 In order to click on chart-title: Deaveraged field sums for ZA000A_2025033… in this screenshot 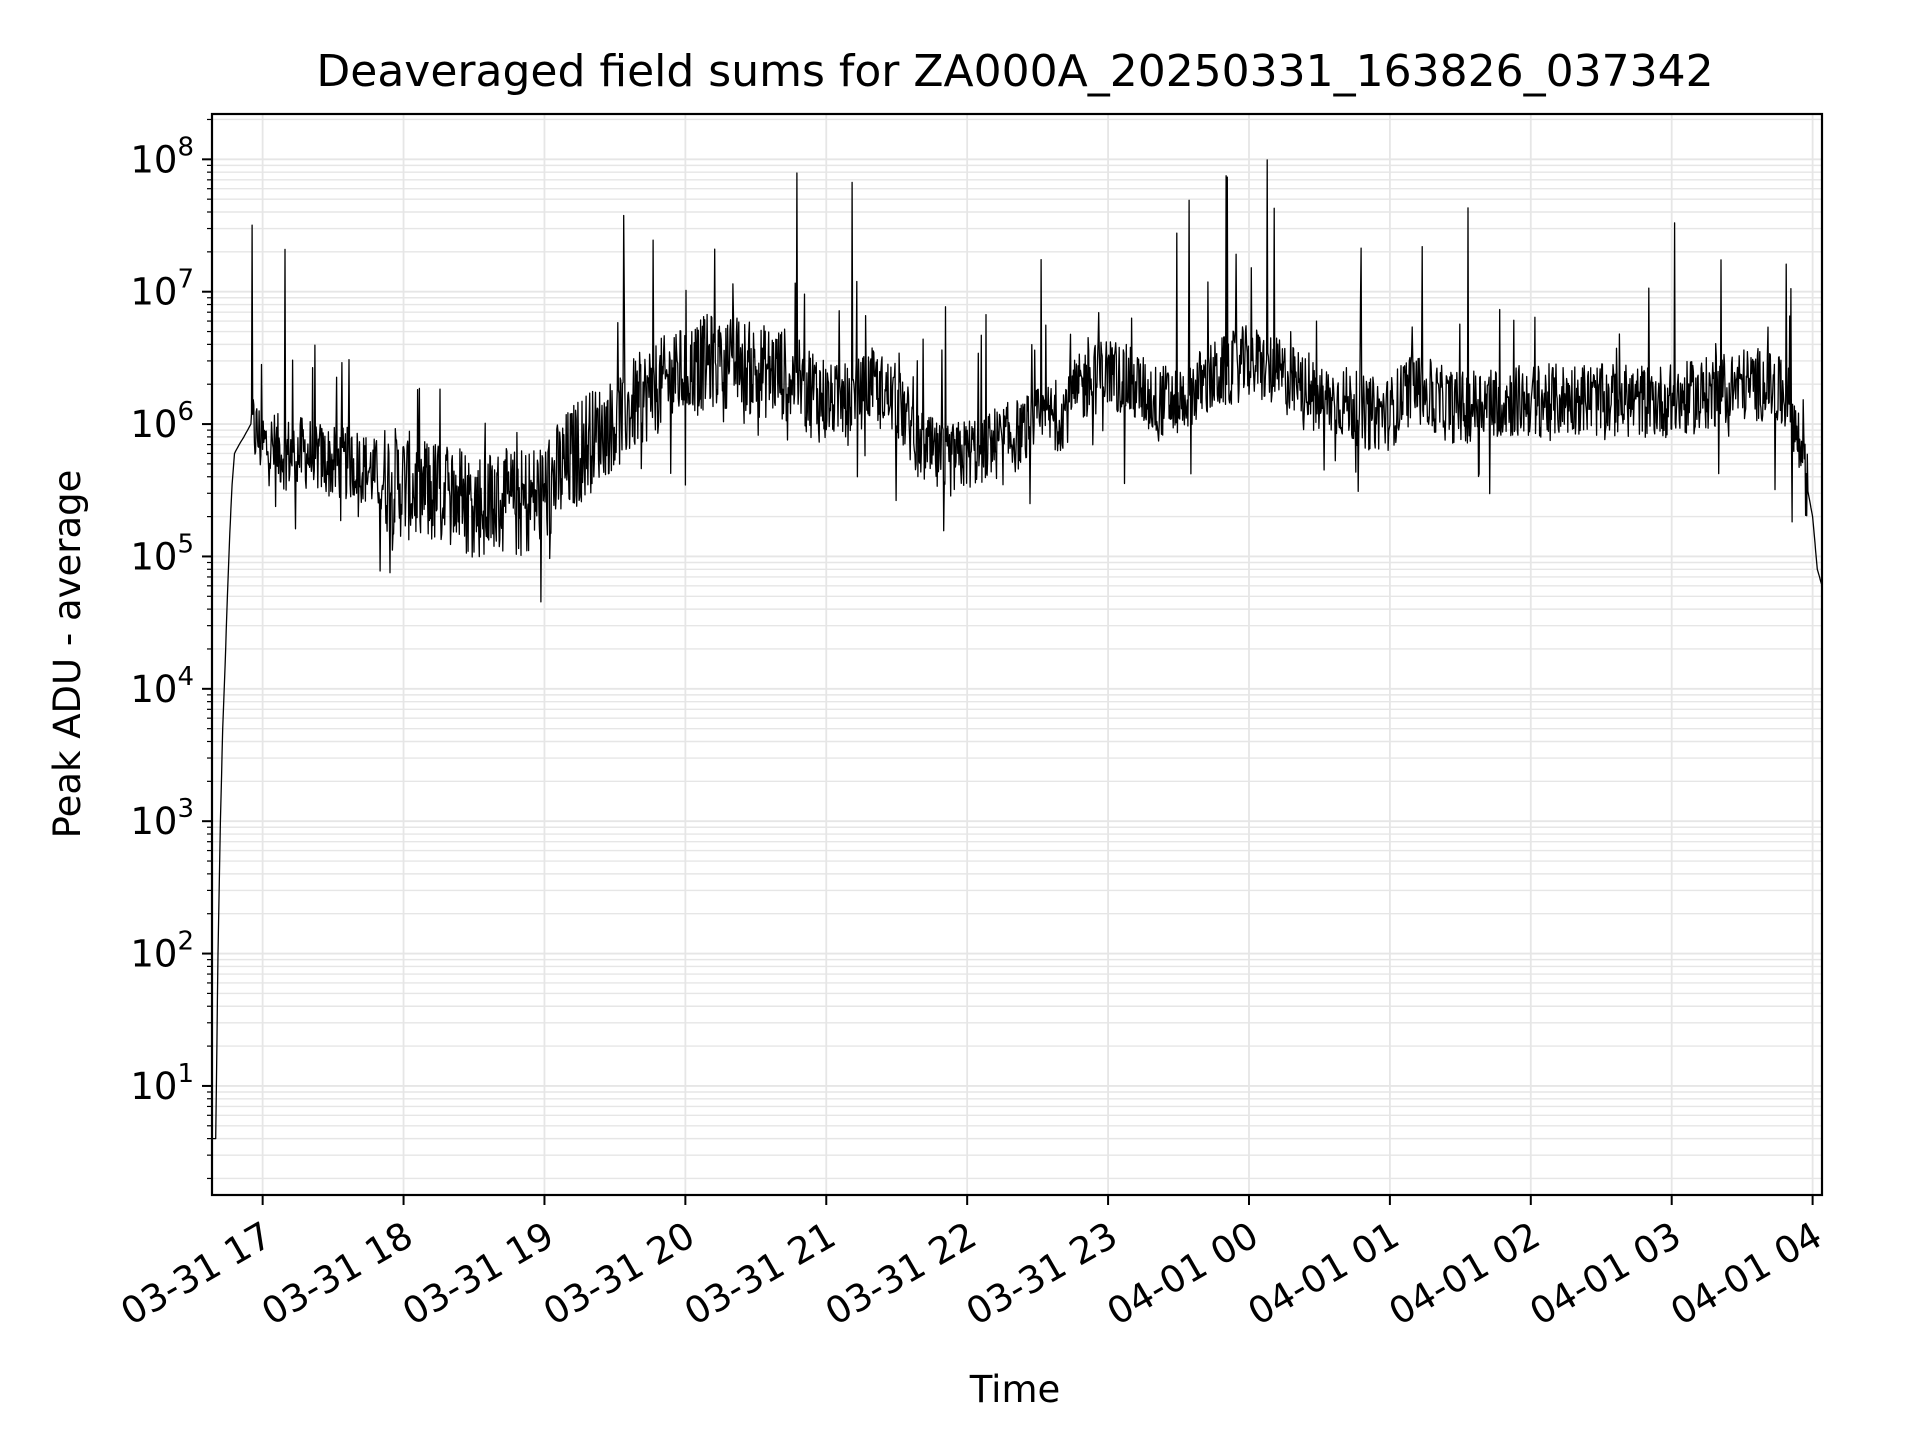, I will do `click(1014, 71)`.